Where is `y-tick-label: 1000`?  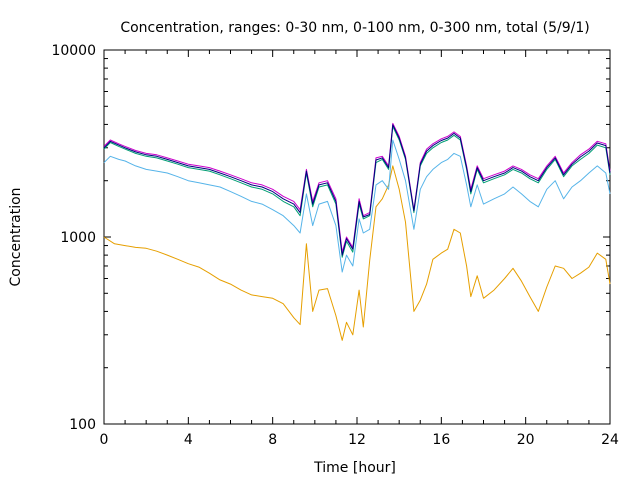 y-tick-label: 1000 is located at coordinates (78, 238).